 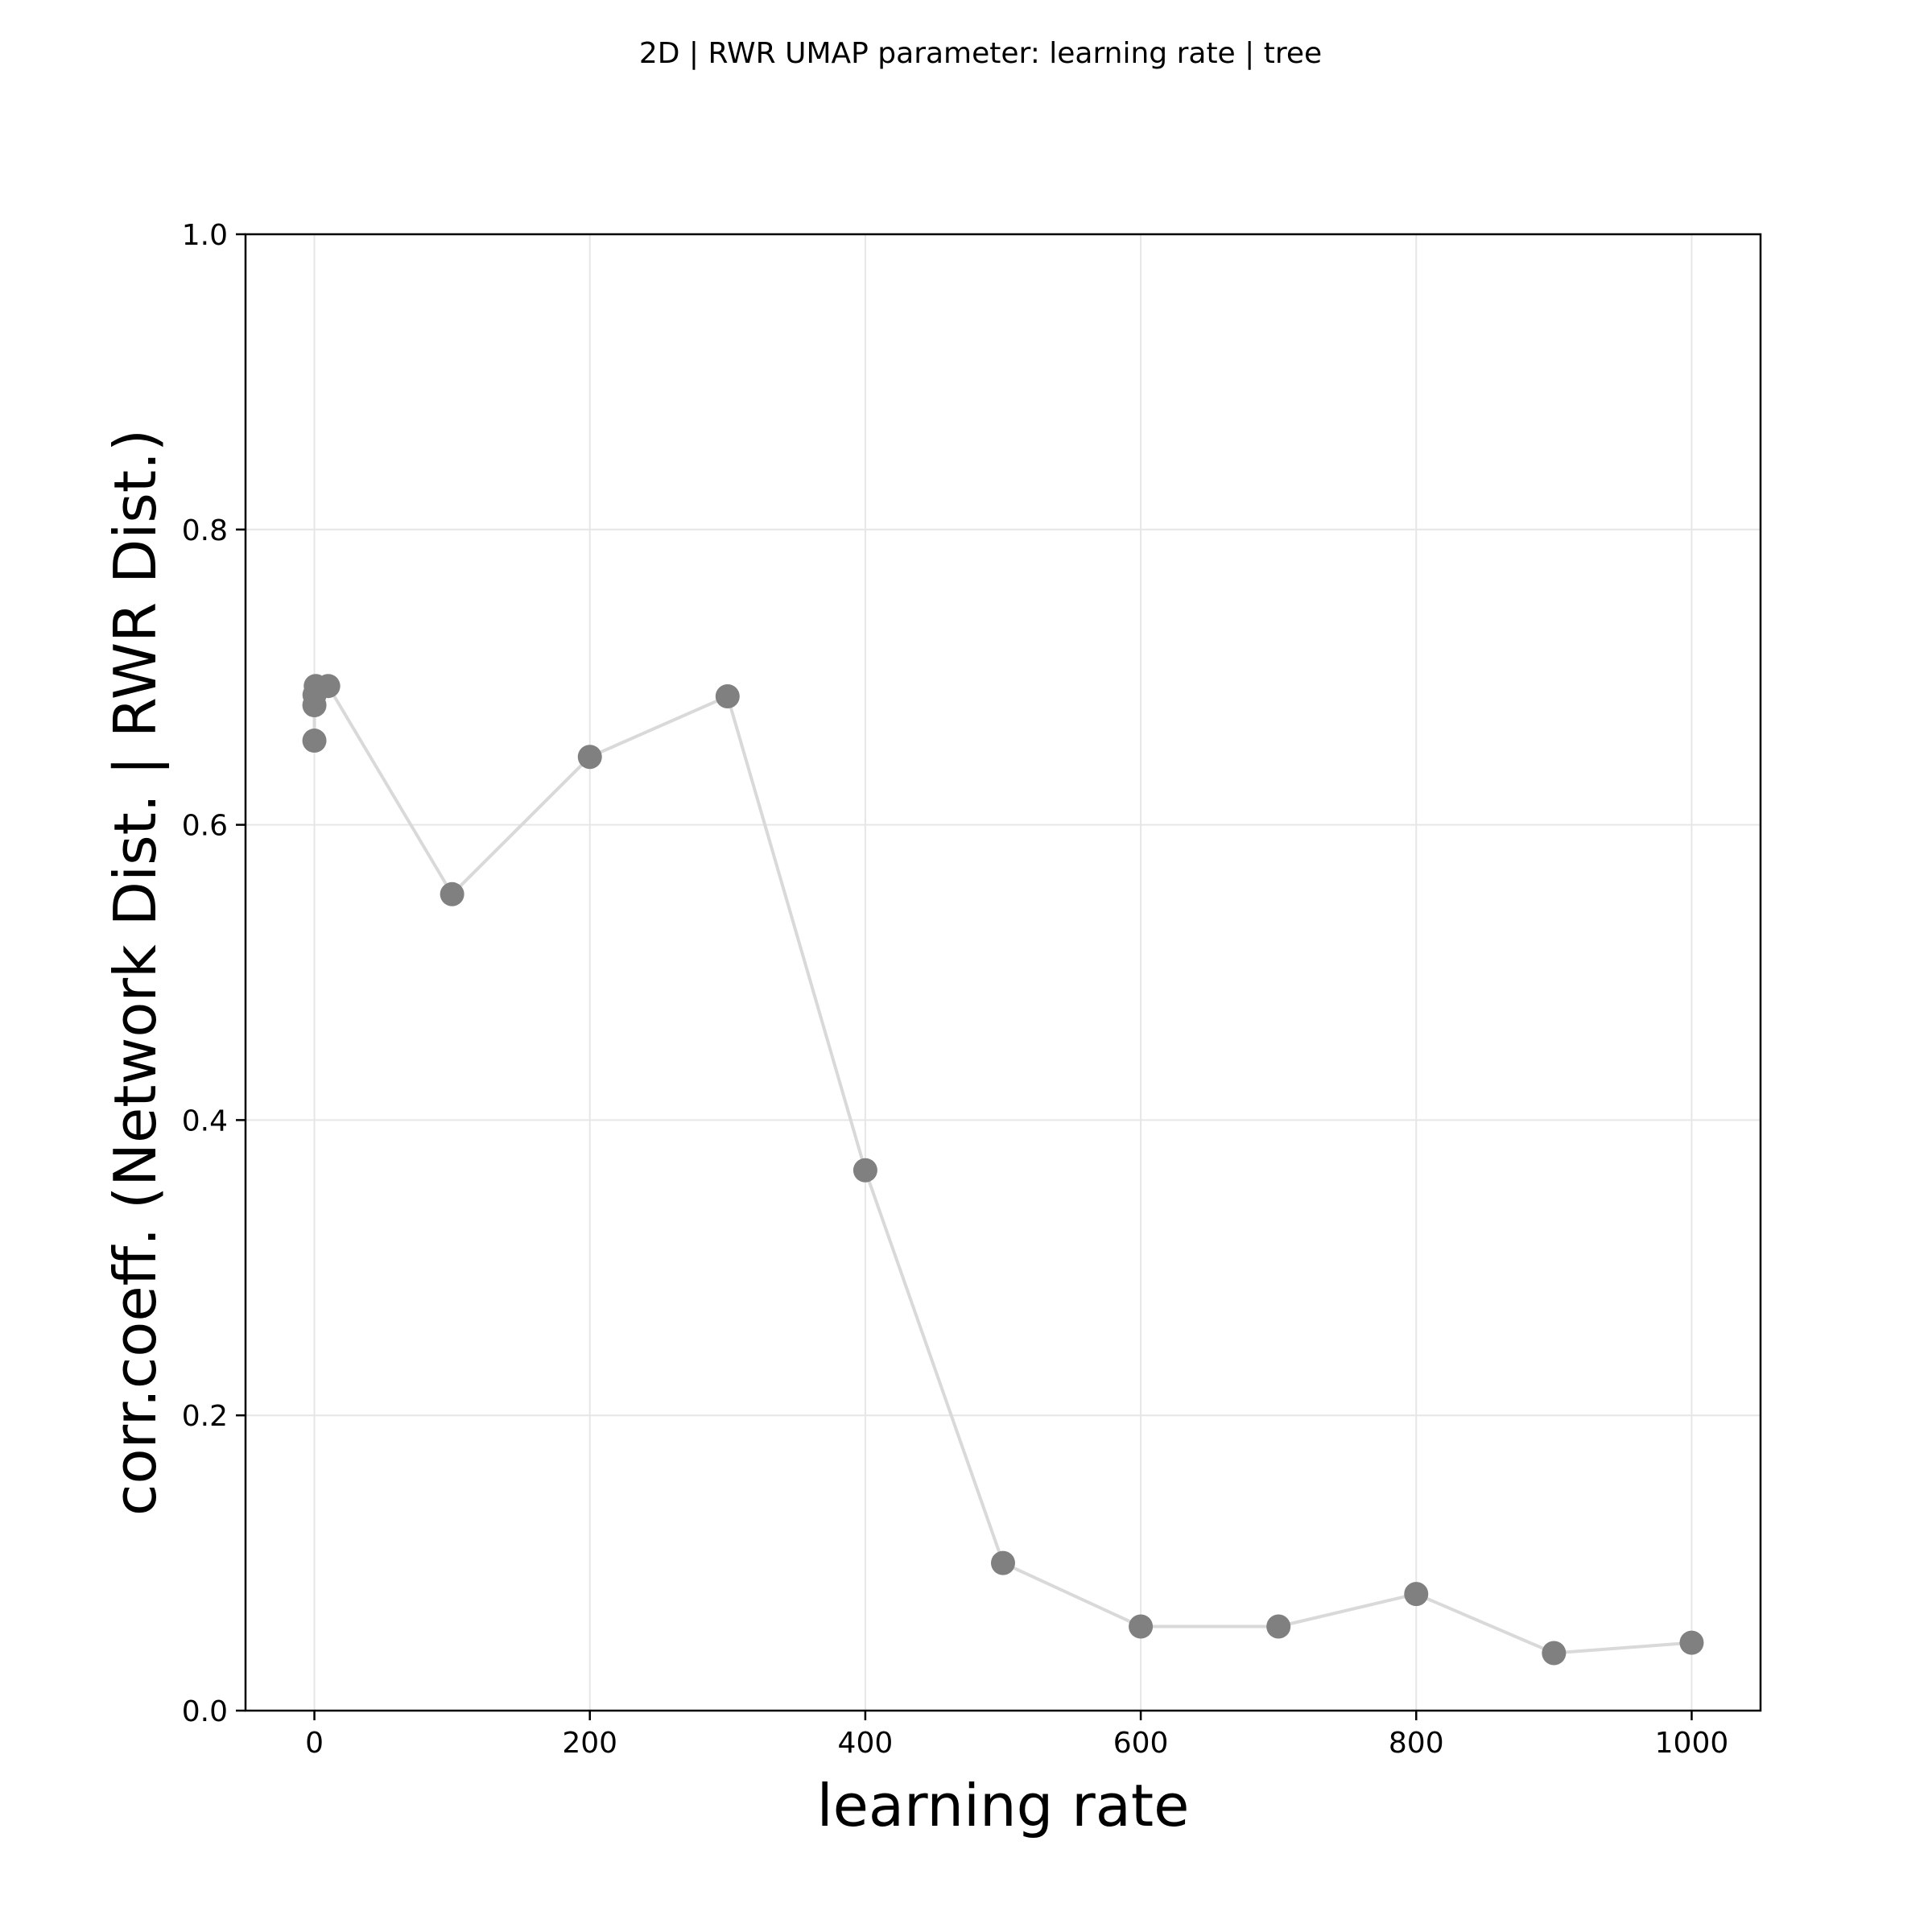 What do you see at coordinates (1141, 1743) in the screenshot?
I see `x-tick-label-3: 600` at bounding box center [1141, 1743].